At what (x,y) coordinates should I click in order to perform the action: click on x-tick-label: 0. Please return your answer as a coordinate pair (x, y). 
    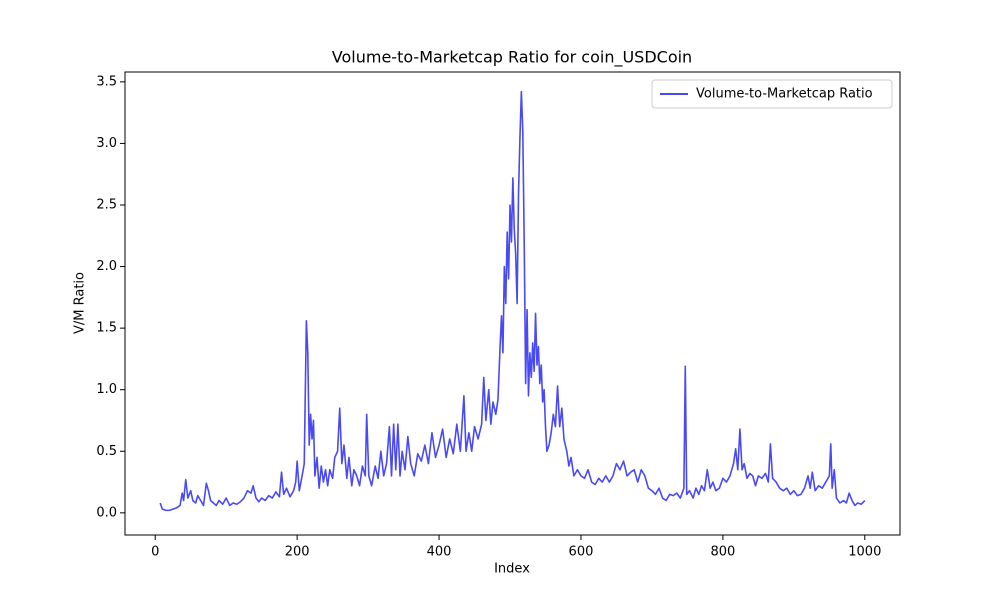
    Looking at the image, I should click on (155, 552).